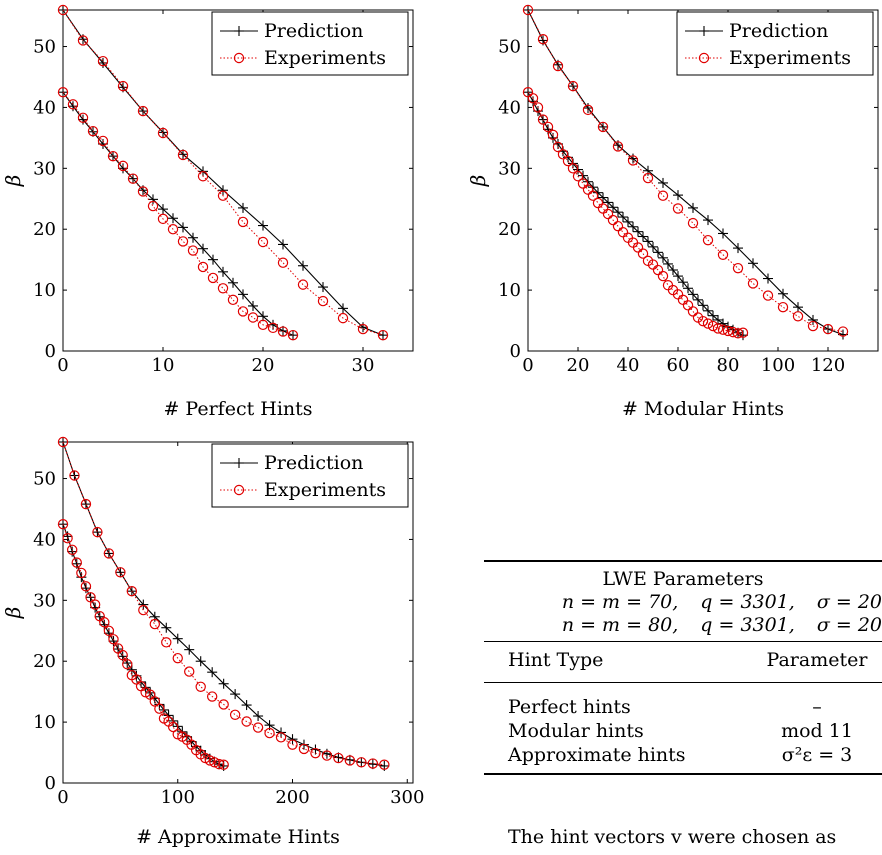  Describe the element at coordinates (683, 662) in the screenshot. I see `table-header-row: Hint Type Parameter` at that location.